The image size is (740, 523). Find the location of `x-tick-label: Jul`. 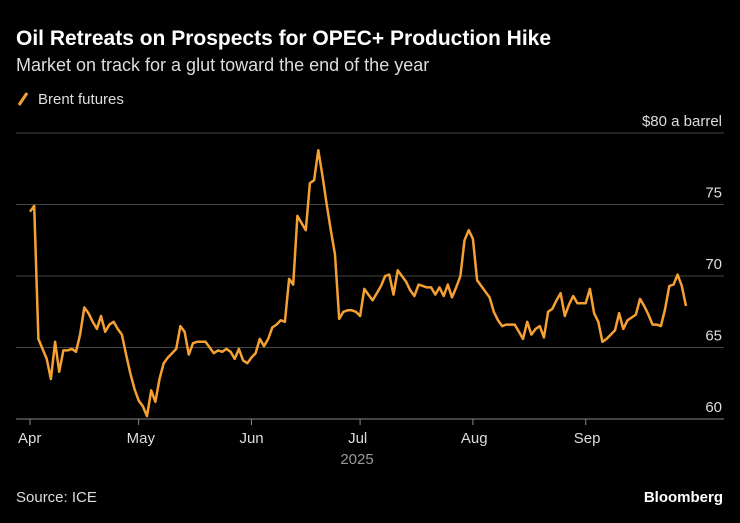

x-tick-label: Jul is located at coordinates (357, 438).